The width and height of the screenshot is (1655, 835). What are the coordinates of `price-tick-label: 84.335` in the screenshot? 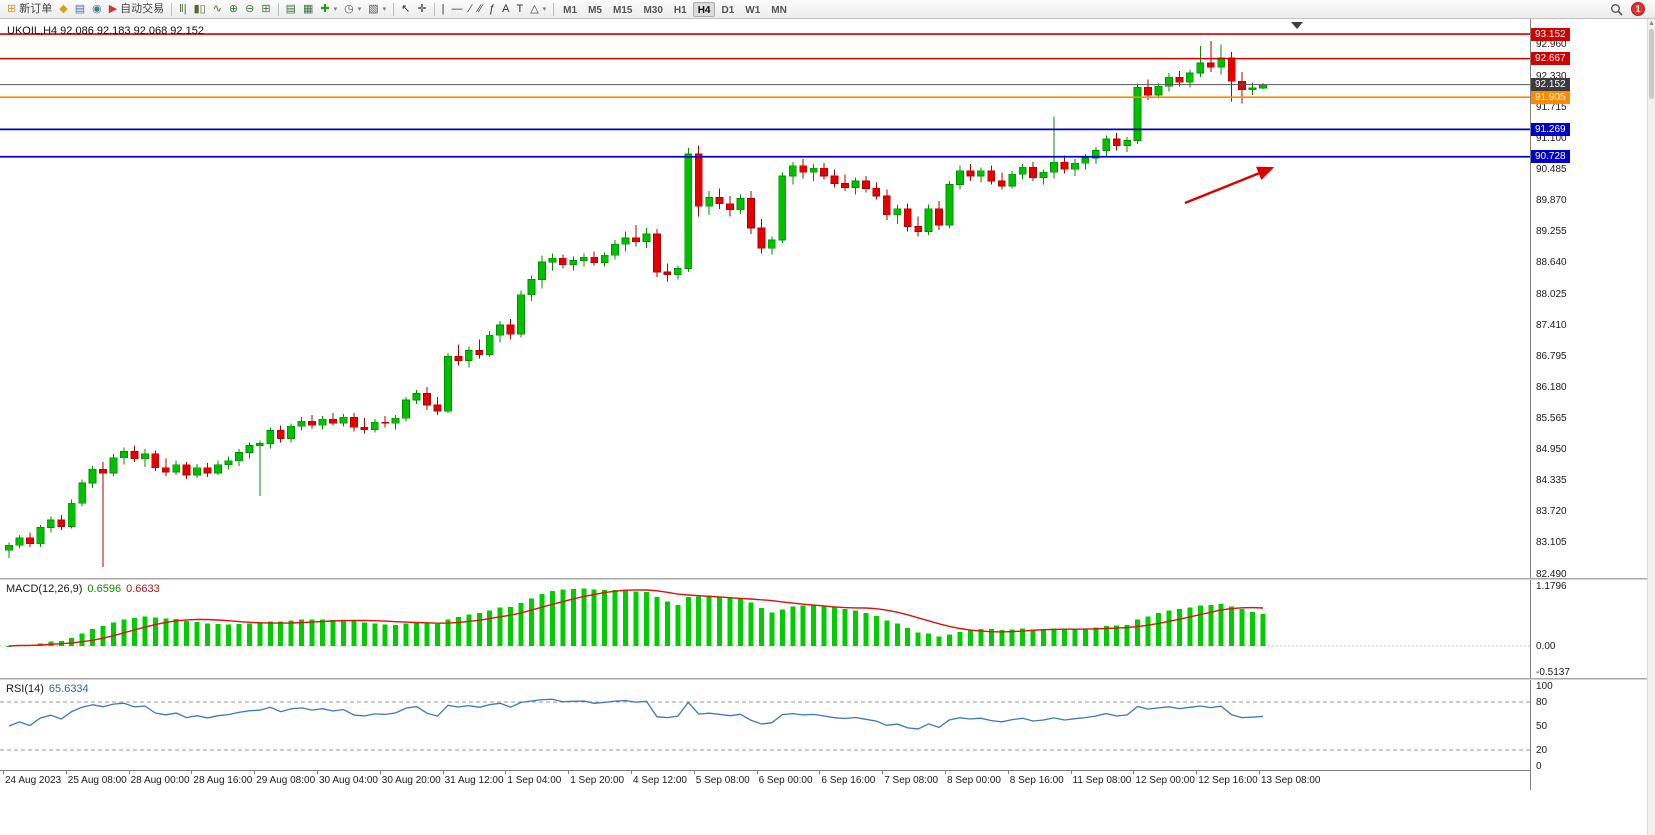 It's located at (1551, 481).